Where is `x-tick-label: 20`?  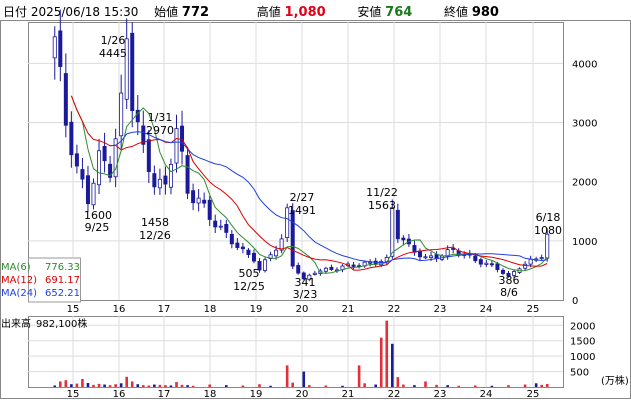 x-tick-label: 20 is located at coordinates (302, 394).